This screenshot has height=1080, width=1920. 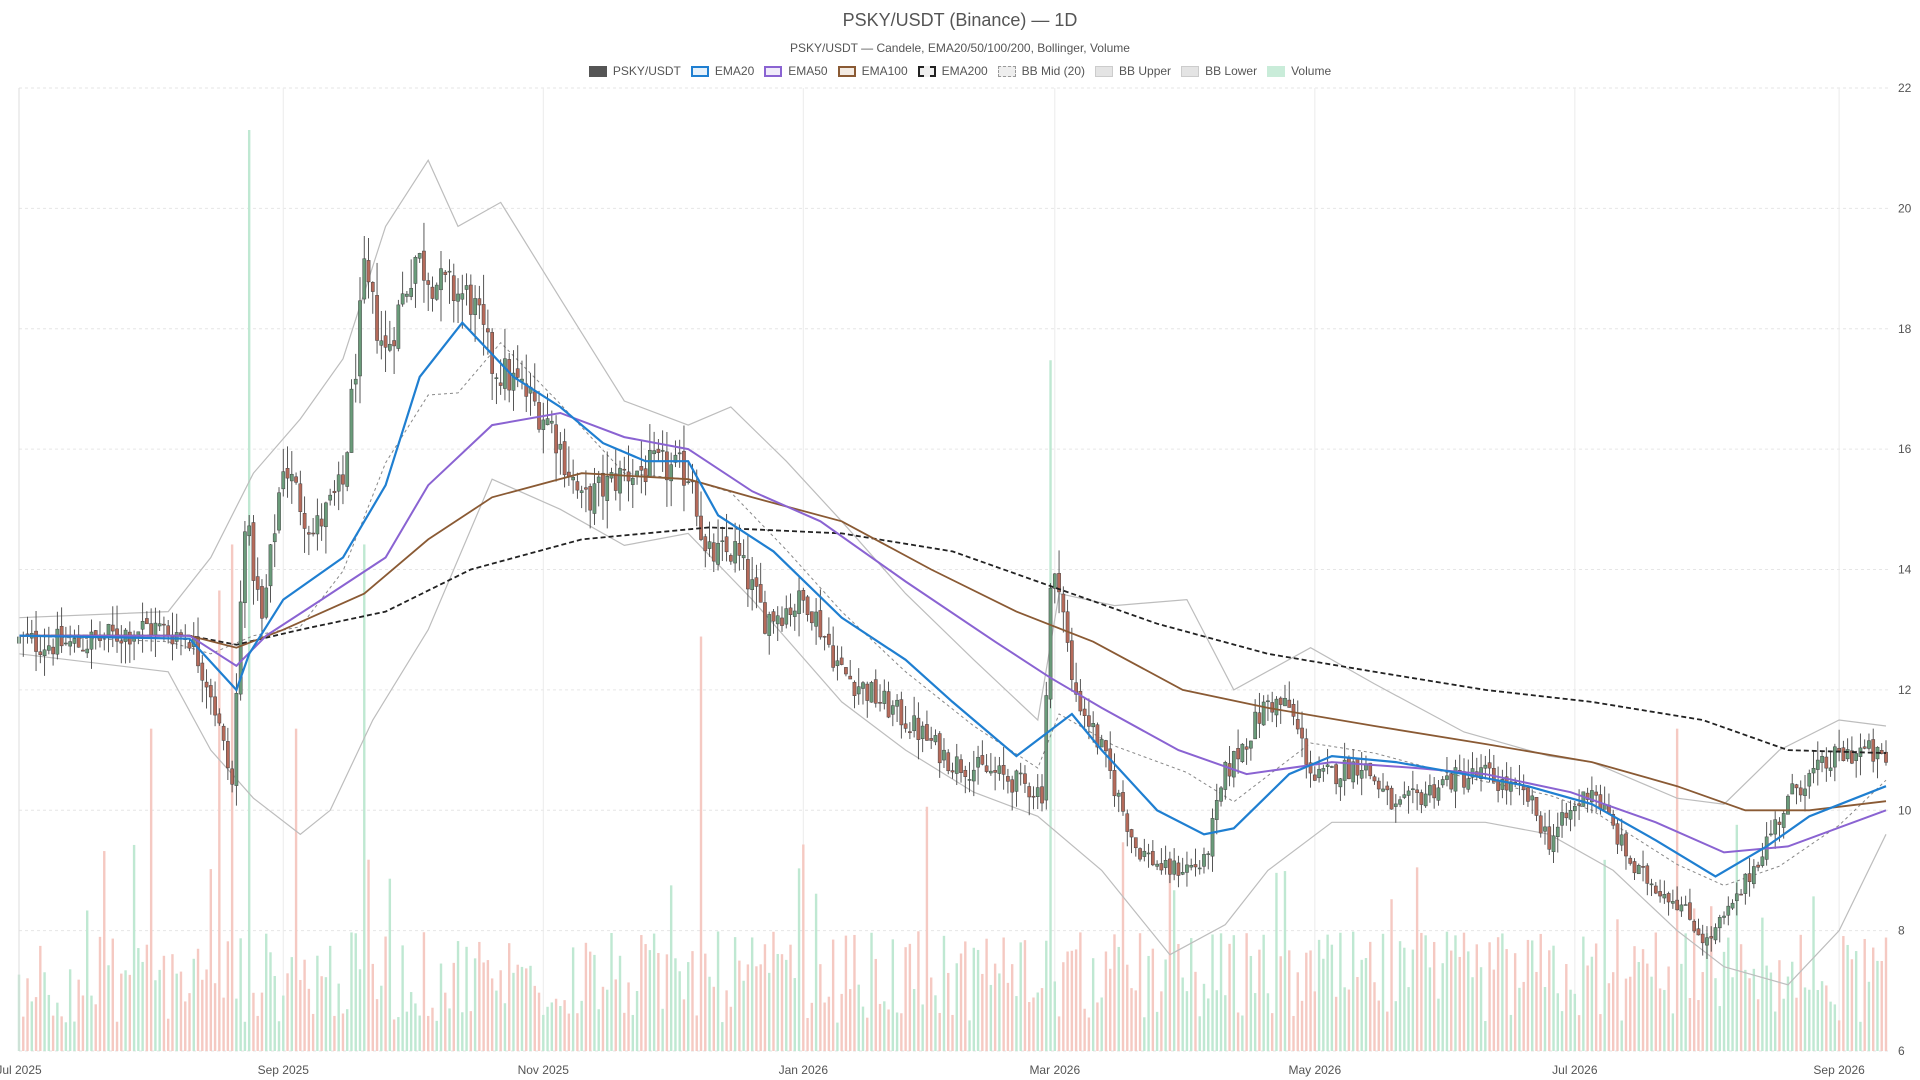 I want to click on legend-item-ema20: EMA20, so click(x=722, y=71).